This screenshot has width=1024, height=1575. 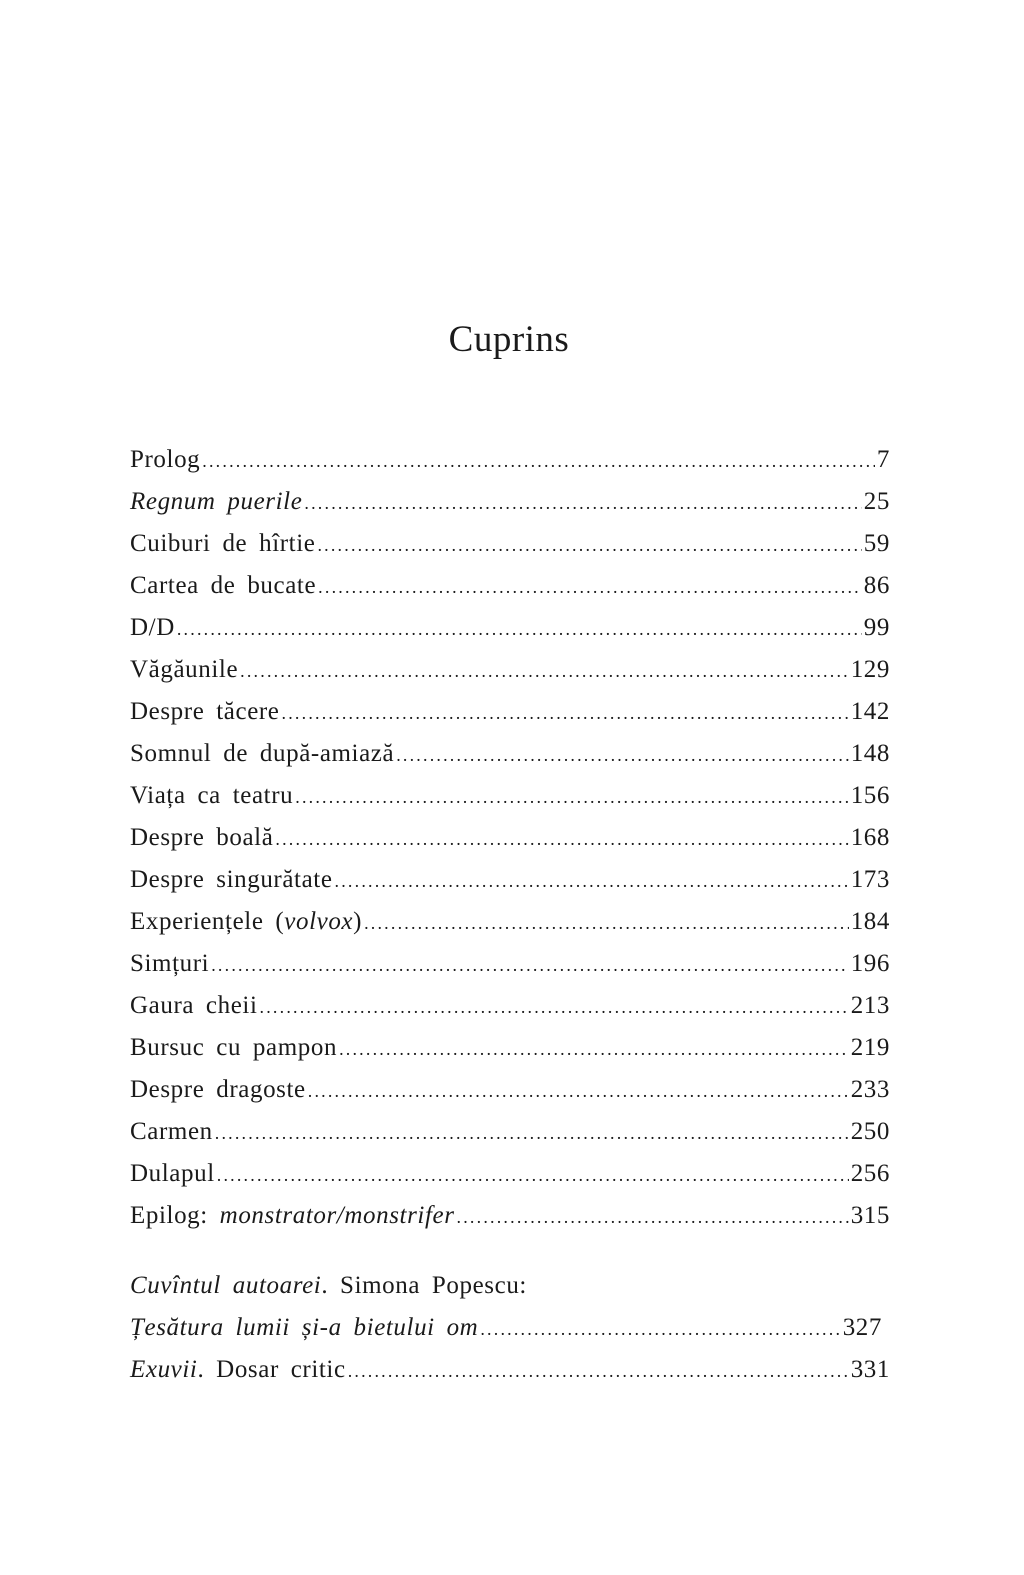 I want to click on entry-title: Văgăunile, so click(x=184, y=670).